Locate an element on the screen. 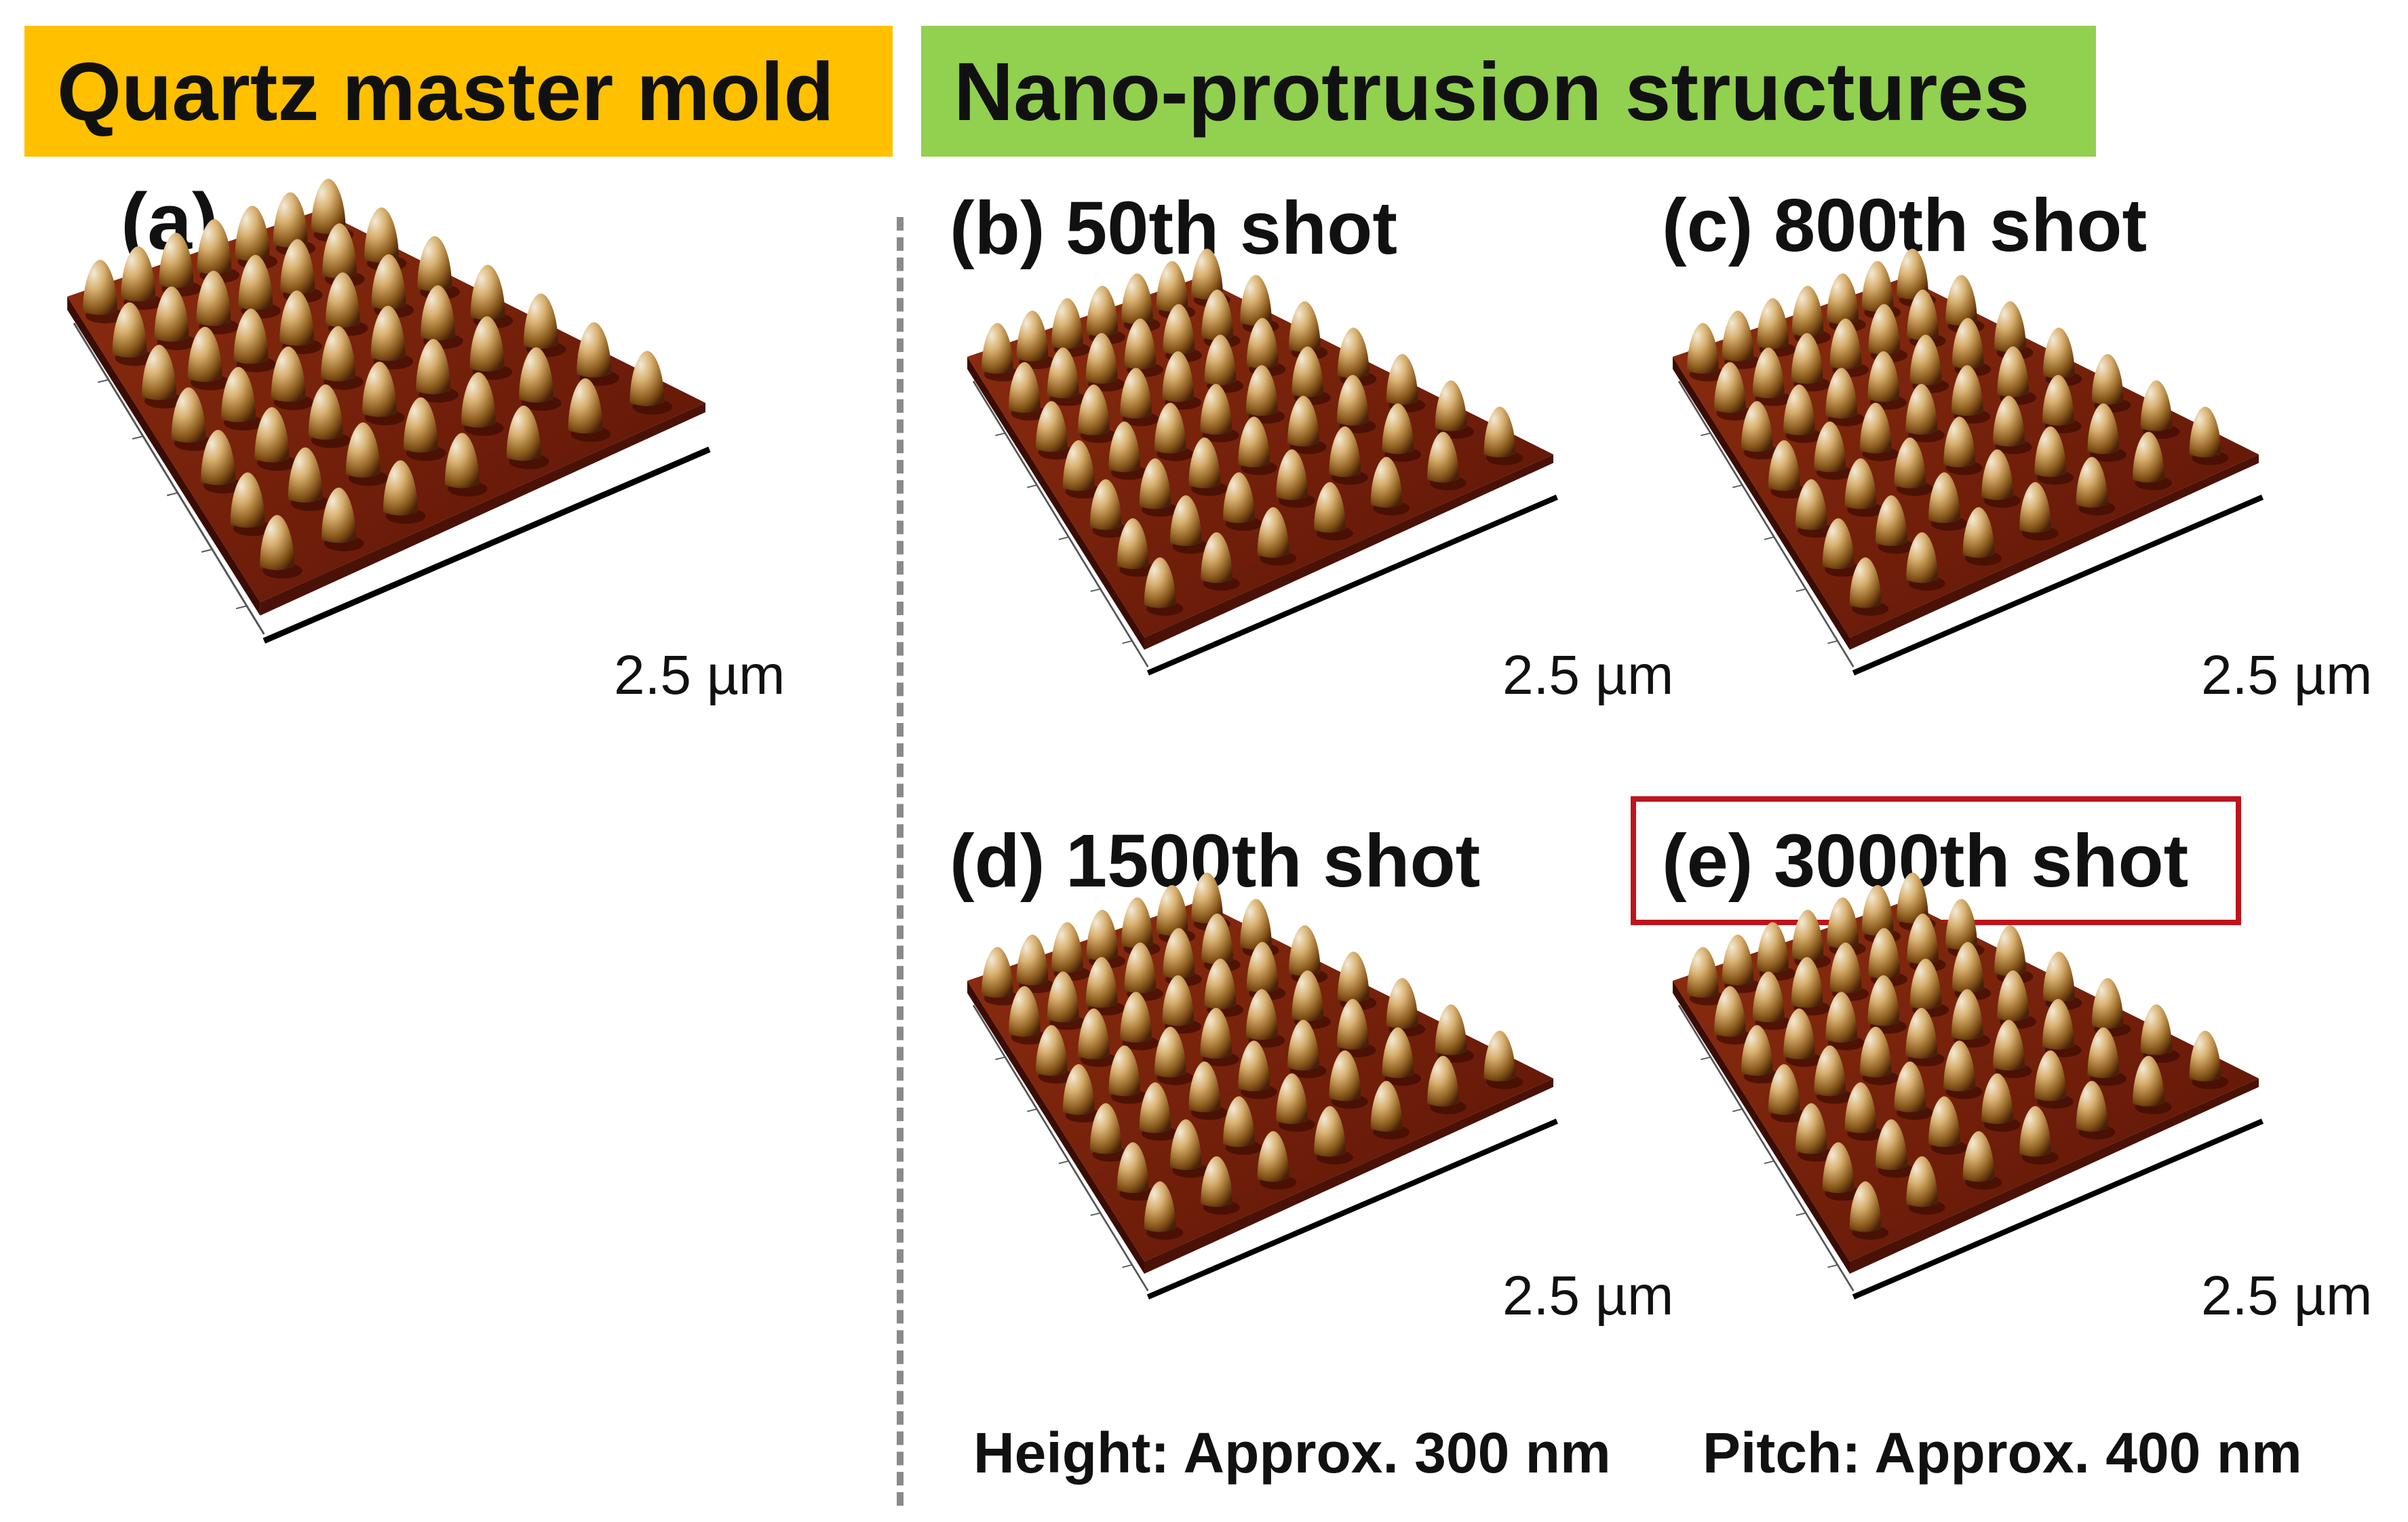 This screenshot has height=1522, width=2408. panel-c-label: (c) 800th shot is located at coordinates (1905, 225).